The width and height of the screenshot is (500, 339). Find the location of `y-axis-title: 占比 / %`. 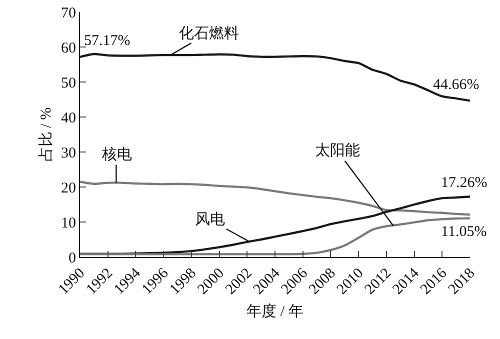

y-axis-title: 占比 / % is located at coordinates (45, 134).